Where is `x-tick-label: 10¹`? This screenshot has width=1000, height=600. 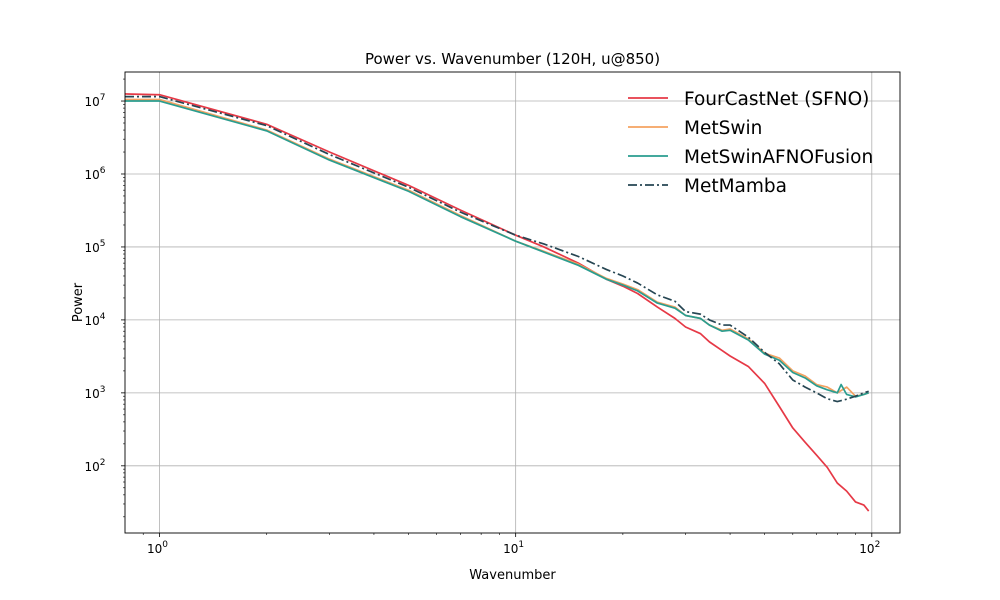
x-tick-label: 10¹ is located at coordinates (513, 548).